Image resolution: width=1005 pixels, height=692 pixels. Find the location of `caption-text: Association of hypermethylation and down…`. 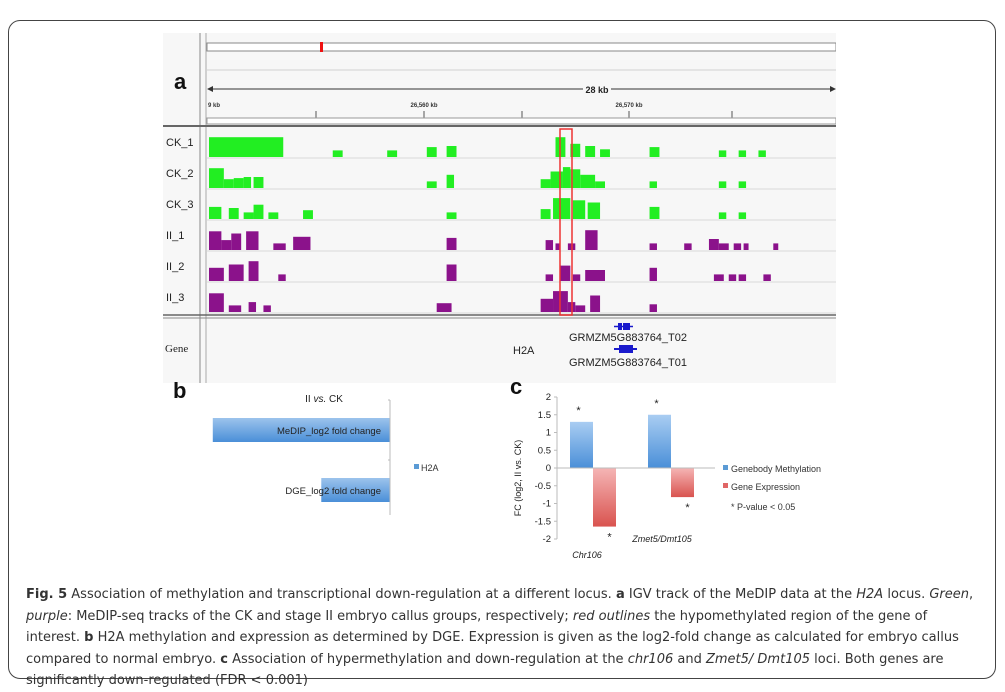

caption-text: Association of hypermethylation and down… is located at coordinates (427, 659).